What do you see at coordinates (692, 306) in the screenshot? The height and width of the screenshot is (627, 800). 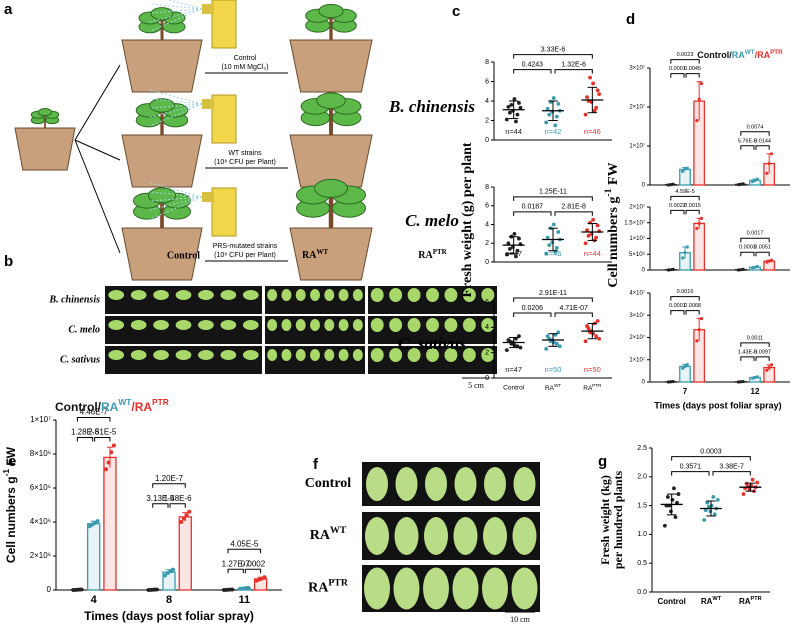 I see `p-value: 0.0068` at bounding box center [692, 306].